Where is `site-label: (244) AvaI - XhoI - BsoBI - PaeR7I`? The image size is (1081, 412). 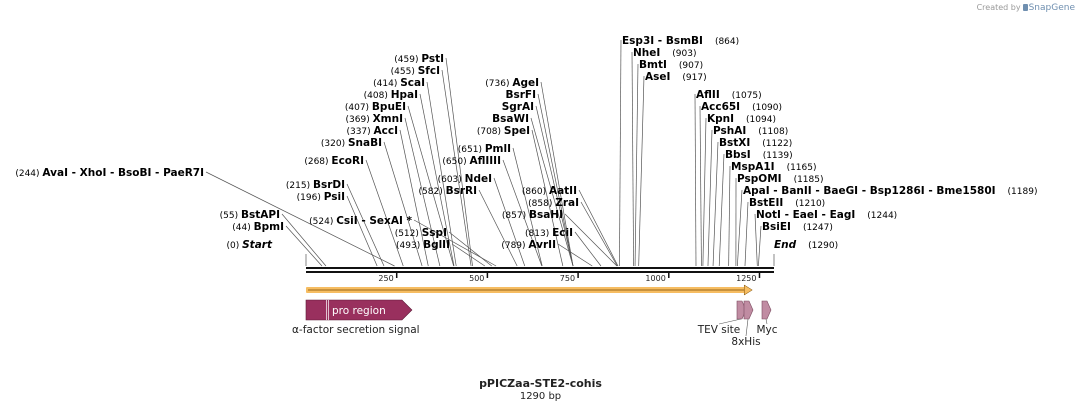
site-label: (244) AvaI - XhoI - BsoBI - PaeR7I is located at coordinates (109, 173).